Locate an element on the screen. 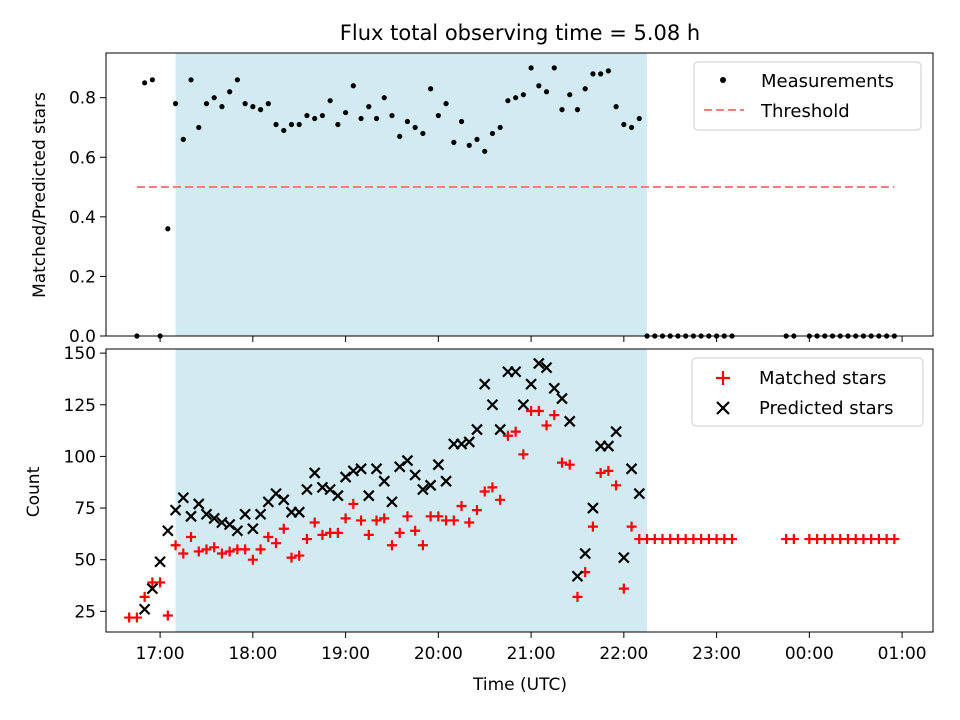 This screenshot has width=960, height=720. bottom-y-tick-label: 50 is located at coordinates (85, 561).